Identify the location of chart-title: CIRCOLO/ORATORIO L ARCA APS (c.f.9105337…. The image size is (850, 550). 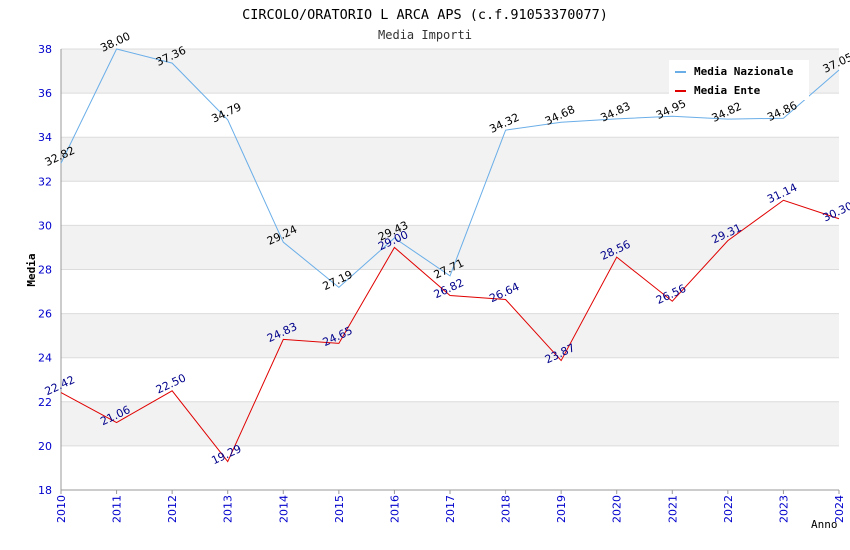
(425, 15).